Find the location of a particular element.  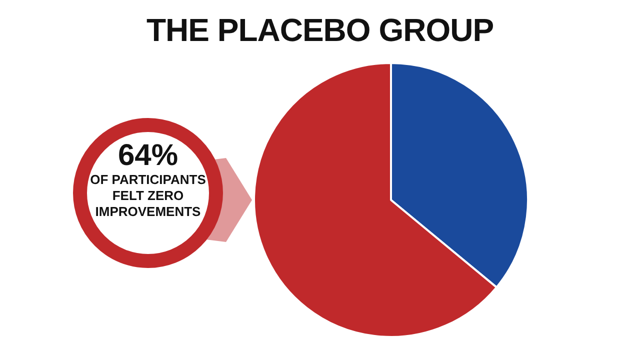

text: OF PARTICIPANTS FELT ZERO IMPROVEMENTS is located at coordinates (148, 196).